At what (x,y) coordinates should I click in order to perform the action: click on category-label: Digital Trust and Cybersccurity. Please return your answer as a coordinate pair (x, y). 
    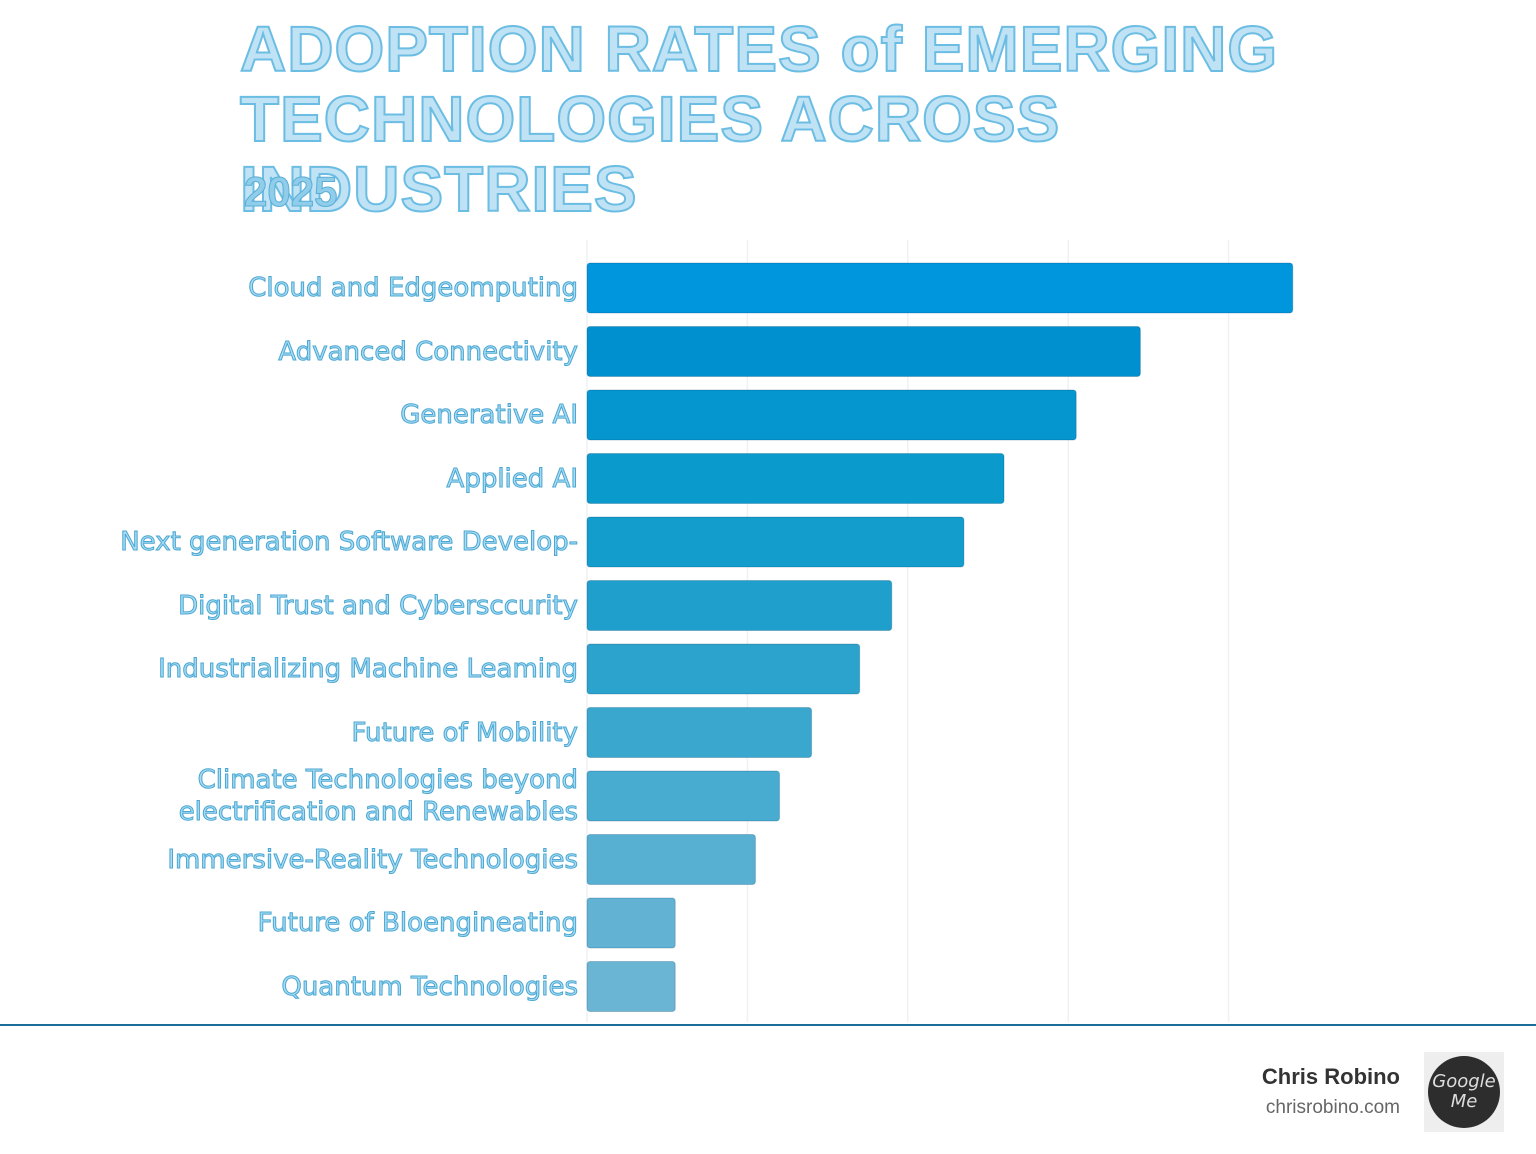
    Looking at the image, I should click on (378, 605).